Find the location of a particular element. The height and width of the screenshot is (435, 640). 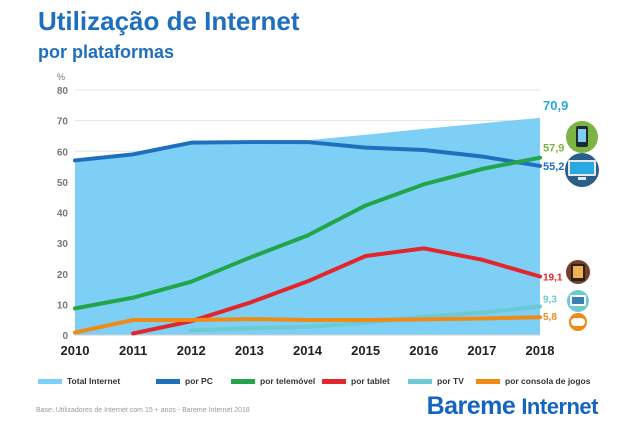

tablet-icon is located at coordinates (578, 272).